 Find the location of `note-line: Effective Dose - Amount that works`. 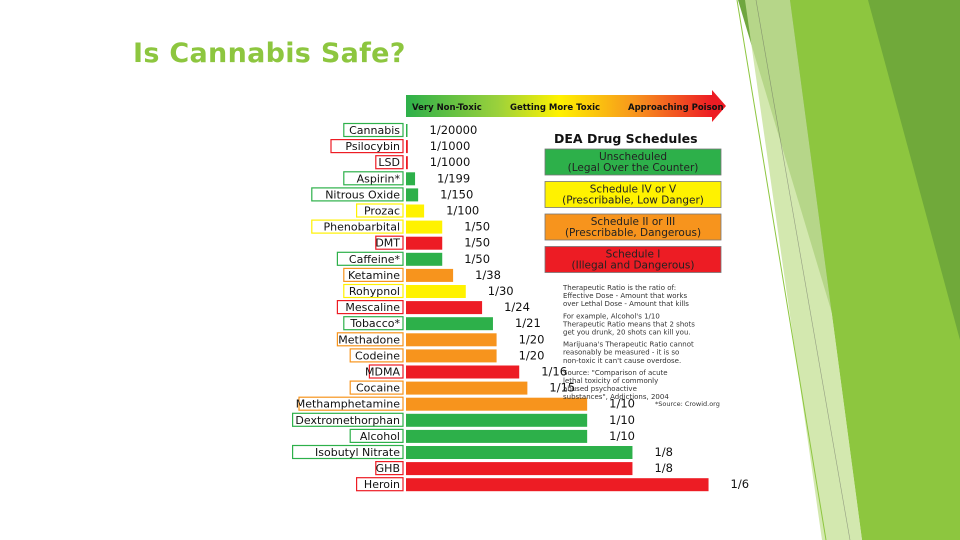

note-line: Effective Dose - Amount that works is located at coordinates (625, 296).